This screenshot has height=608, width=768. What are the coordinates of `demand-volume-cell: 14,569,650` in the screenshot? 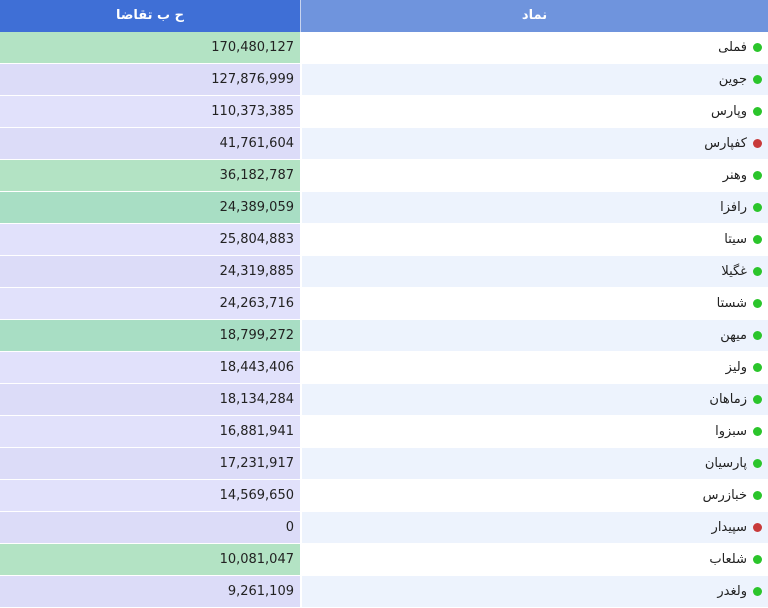 It's located at (150, 496).